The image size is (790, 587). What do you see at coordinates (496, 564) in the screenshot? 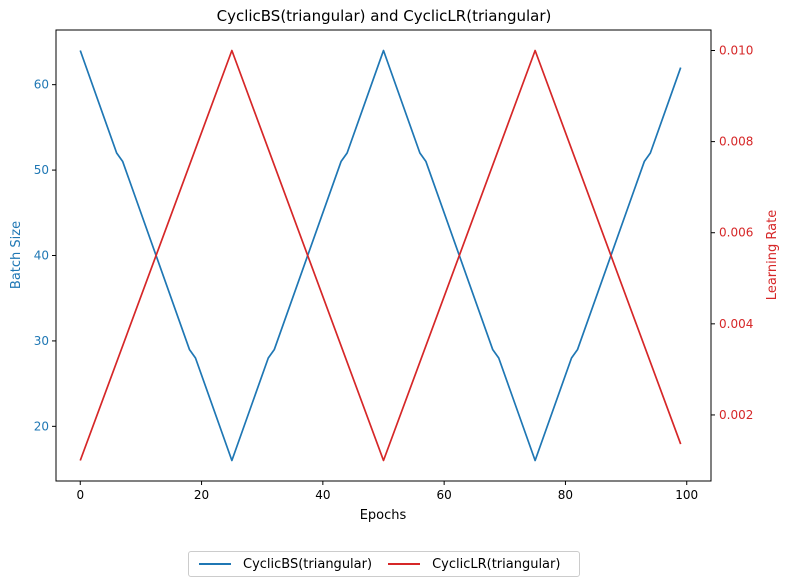
I see `legend-label-lr: CyclicLR(triangular)` at bounding box center [496, 564].